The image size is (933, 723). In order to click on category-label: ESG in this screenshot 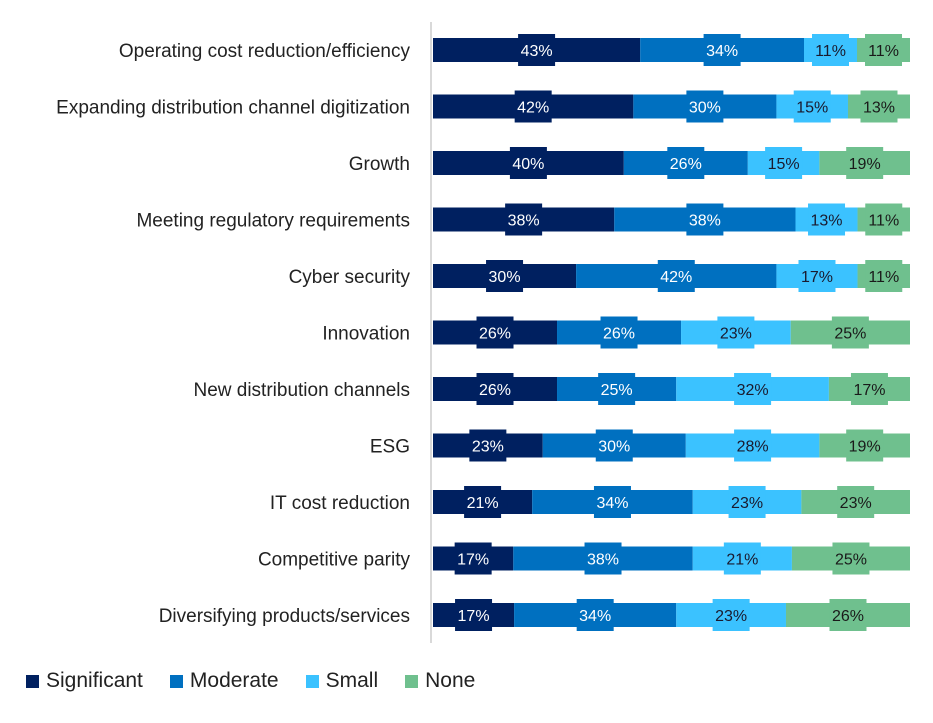, I will do `click(390, 447)`.